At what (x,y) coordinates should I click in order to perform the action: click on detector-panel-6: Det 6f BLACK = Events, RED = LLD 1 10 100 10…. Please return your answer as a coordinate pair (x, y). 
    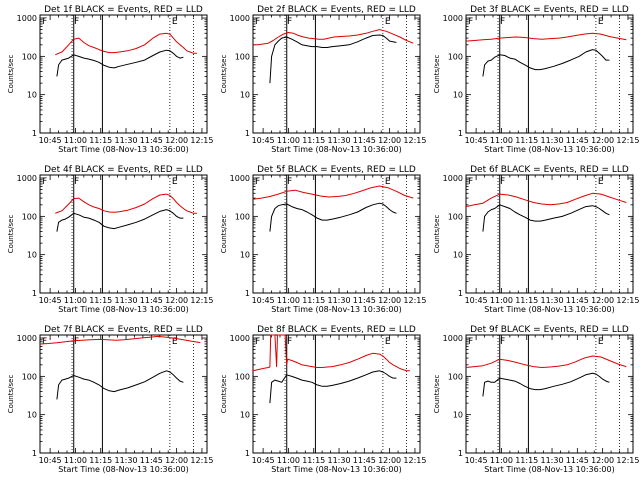
    Looking at the image, I should click on (536, 239).